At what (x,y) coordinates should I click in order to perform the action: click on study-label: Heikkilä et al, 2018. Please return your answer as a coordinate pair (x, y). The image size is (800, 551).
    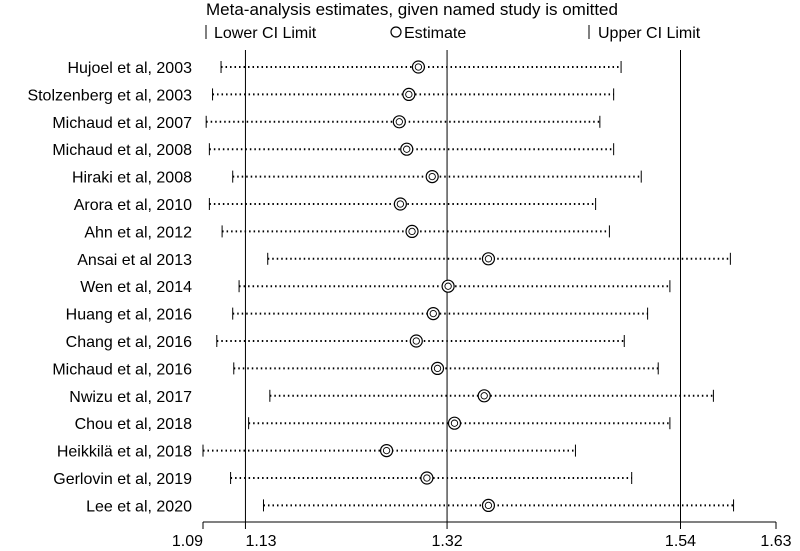
    Looking at the image, I should click on (124, 452).